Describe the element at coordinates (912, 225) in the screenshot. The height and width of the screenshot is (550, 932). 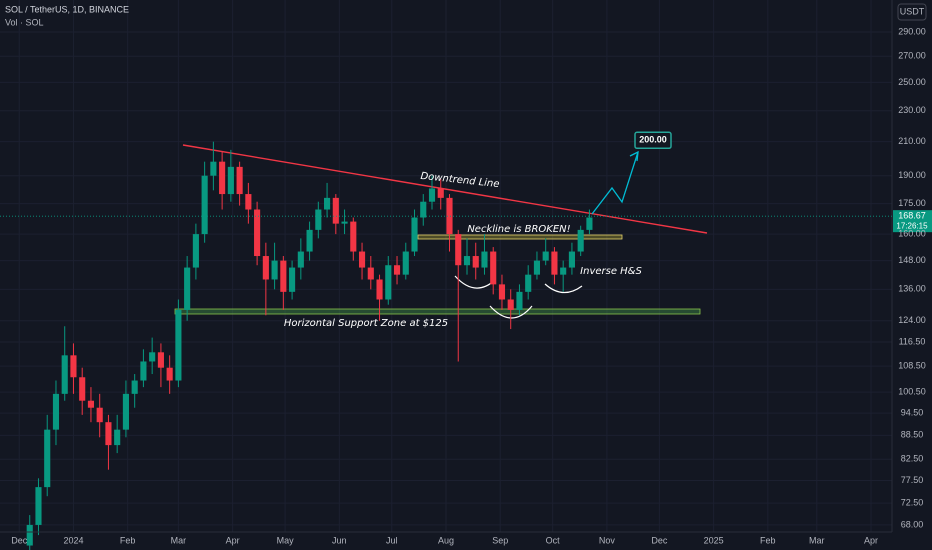
I see `countdown-label: 17:26:15` at that location.